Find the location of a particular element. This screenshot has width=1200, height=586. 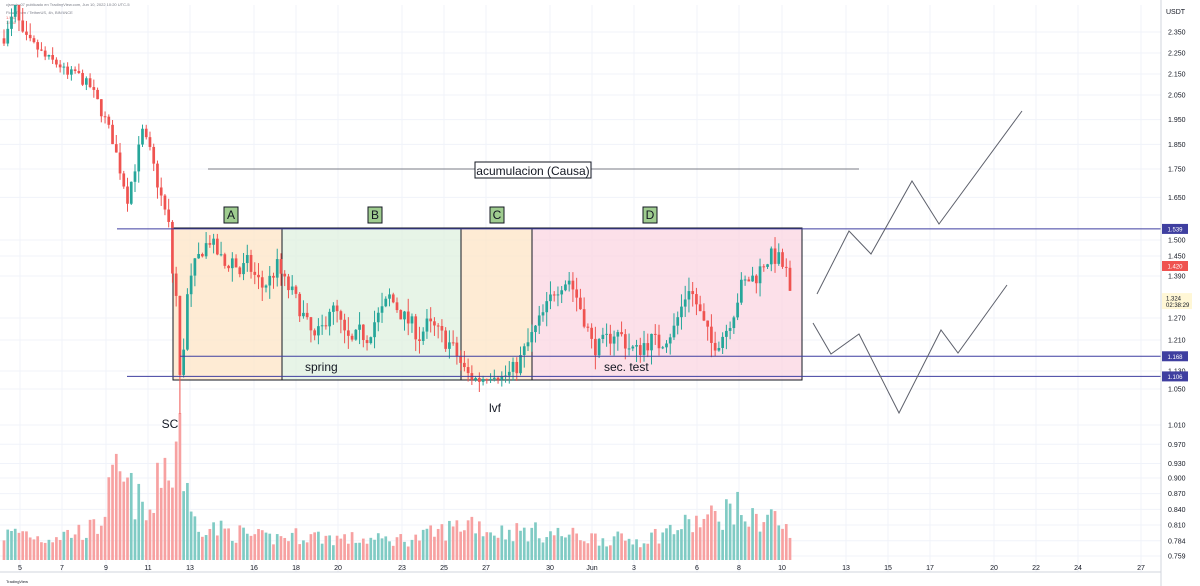

date-tick: 17 is located at coordinates (930, 568).